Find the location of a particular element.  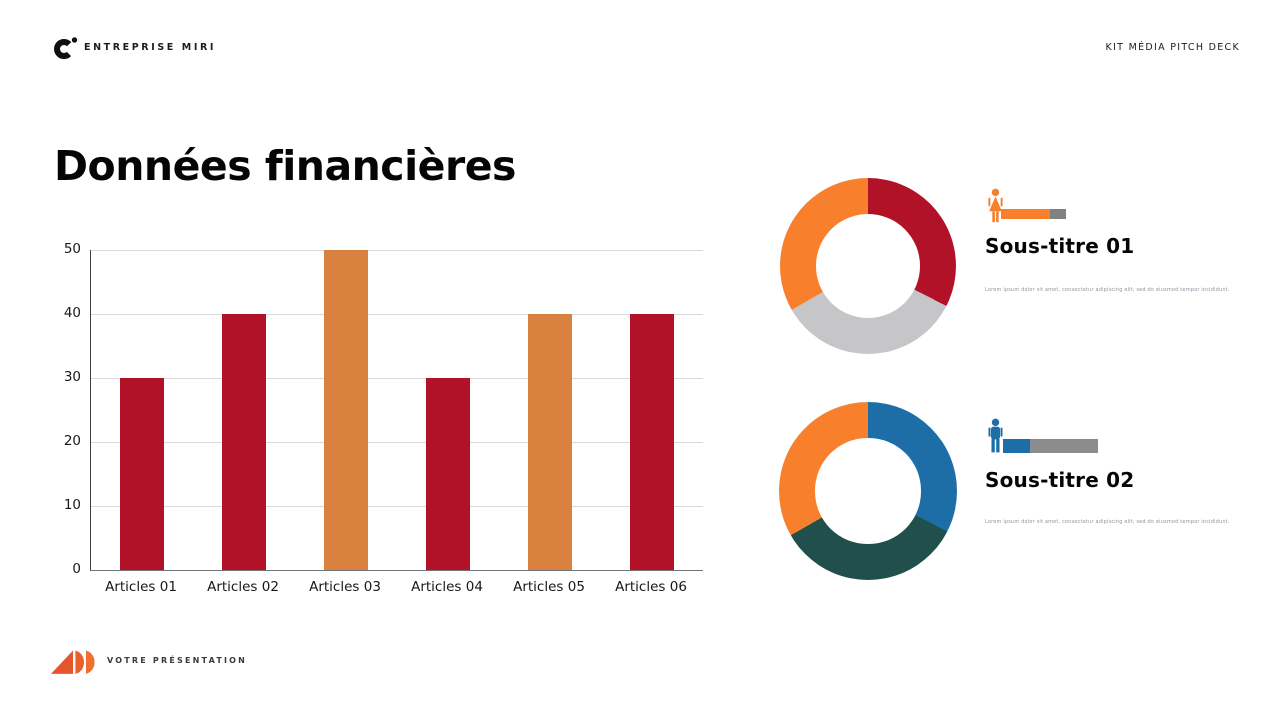

y-tick-label-20: 20 is located at coordinates (72, 441).